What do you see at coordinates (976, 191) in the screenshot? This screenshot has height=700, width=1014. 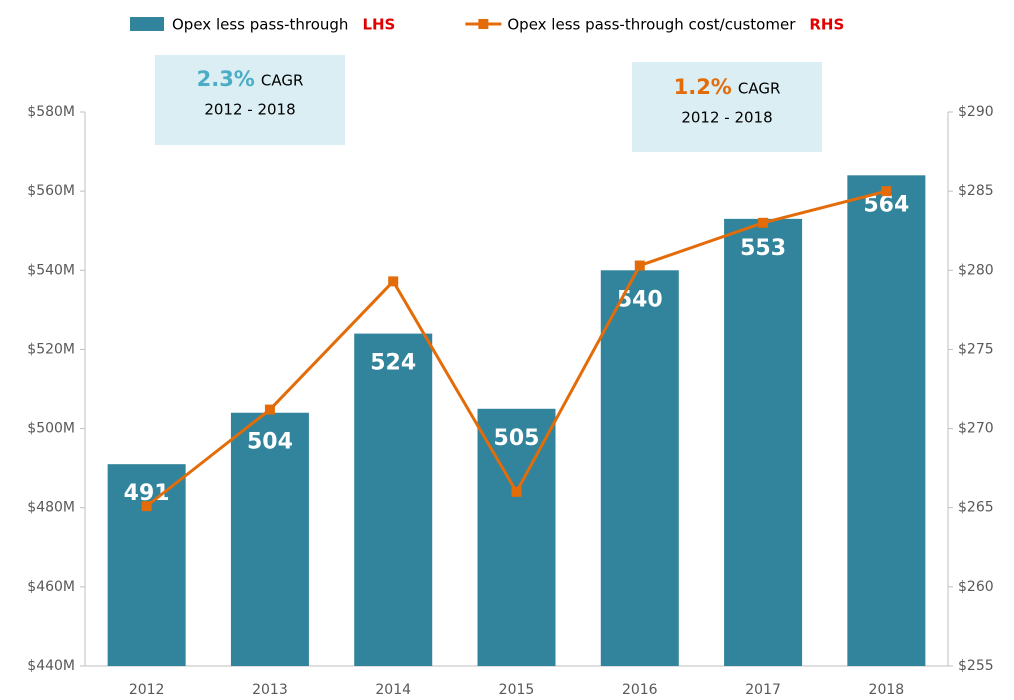 I see `y2-tick-label: $285` at bounding box center [976, 191].